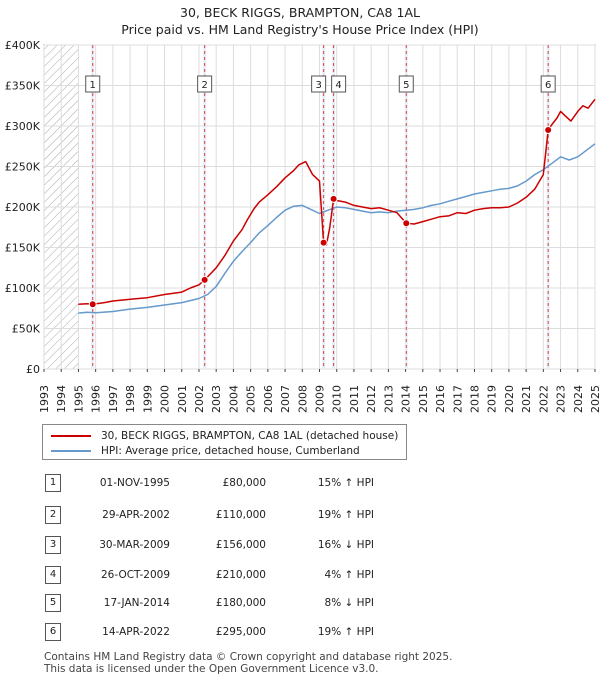 The width and height of the screenshot is (600, 680). Describe the element at coordinates (199, 399) in the screenshot. I see `x-tick-label: 2002` at that location.